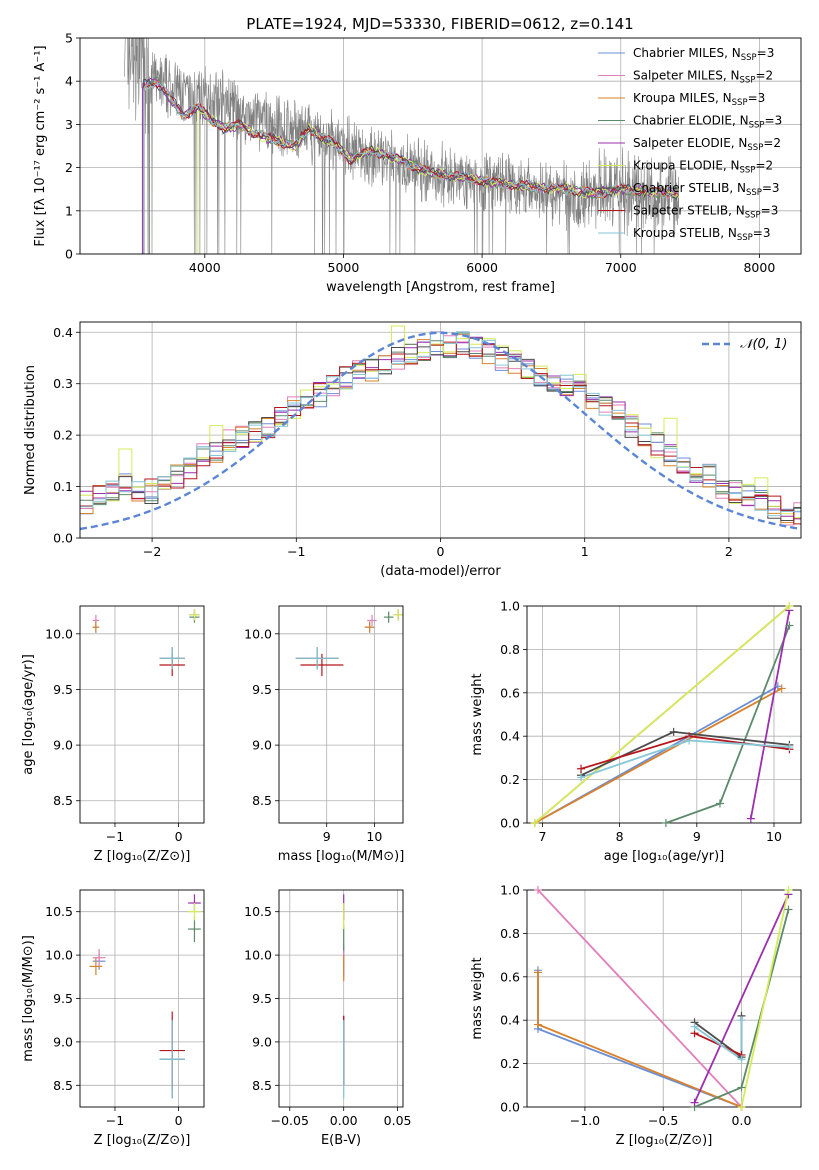 The width and height of the screenshot is (819, 1170). What do you see at coordinates (707, 122) in the screenshot?
I see `legend-label: Chabrier ELODIE, NSSP=3` at bounding box center [707, 122].